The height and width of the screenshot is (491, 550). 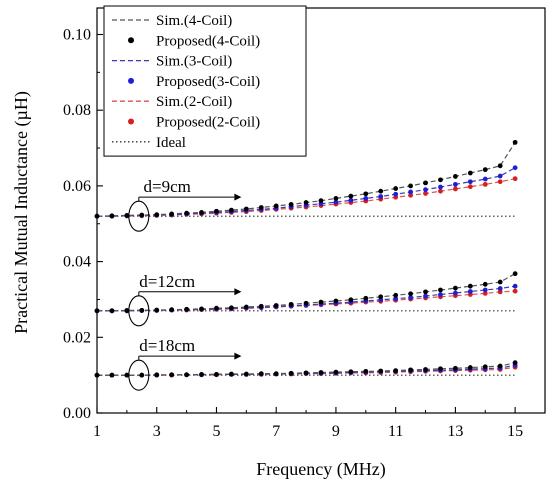 What do you see at coordinates (167, 186) in the screenshot?
I see `annotation-label-0: d=9cm` at bounding box center [167, 186].